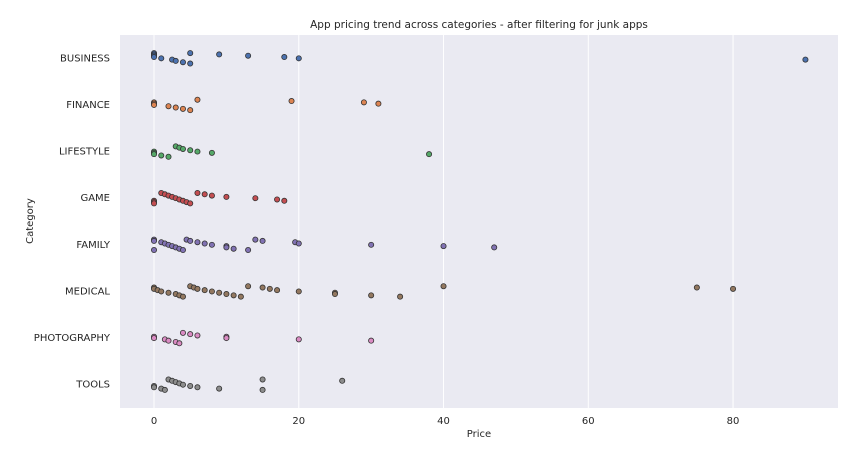 The height and width of the screenshot is (469, 862). What do you see at coordinates (298, 421) in the screenshot?
I see `x-tick-label: 20` at bounding box center [298, 421].